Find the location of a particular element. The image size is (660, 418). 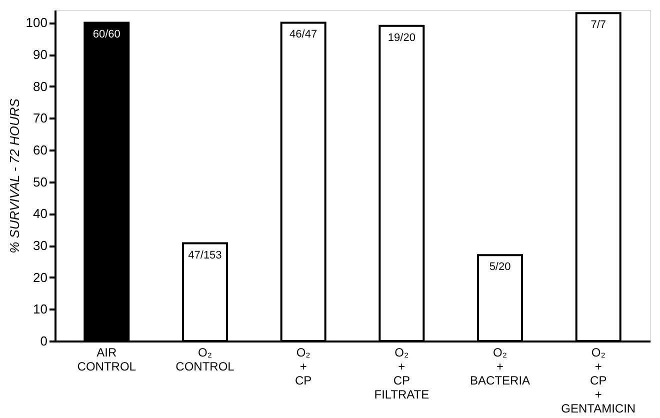

y-tick-label: 30 is located at coordinates (40, 246).